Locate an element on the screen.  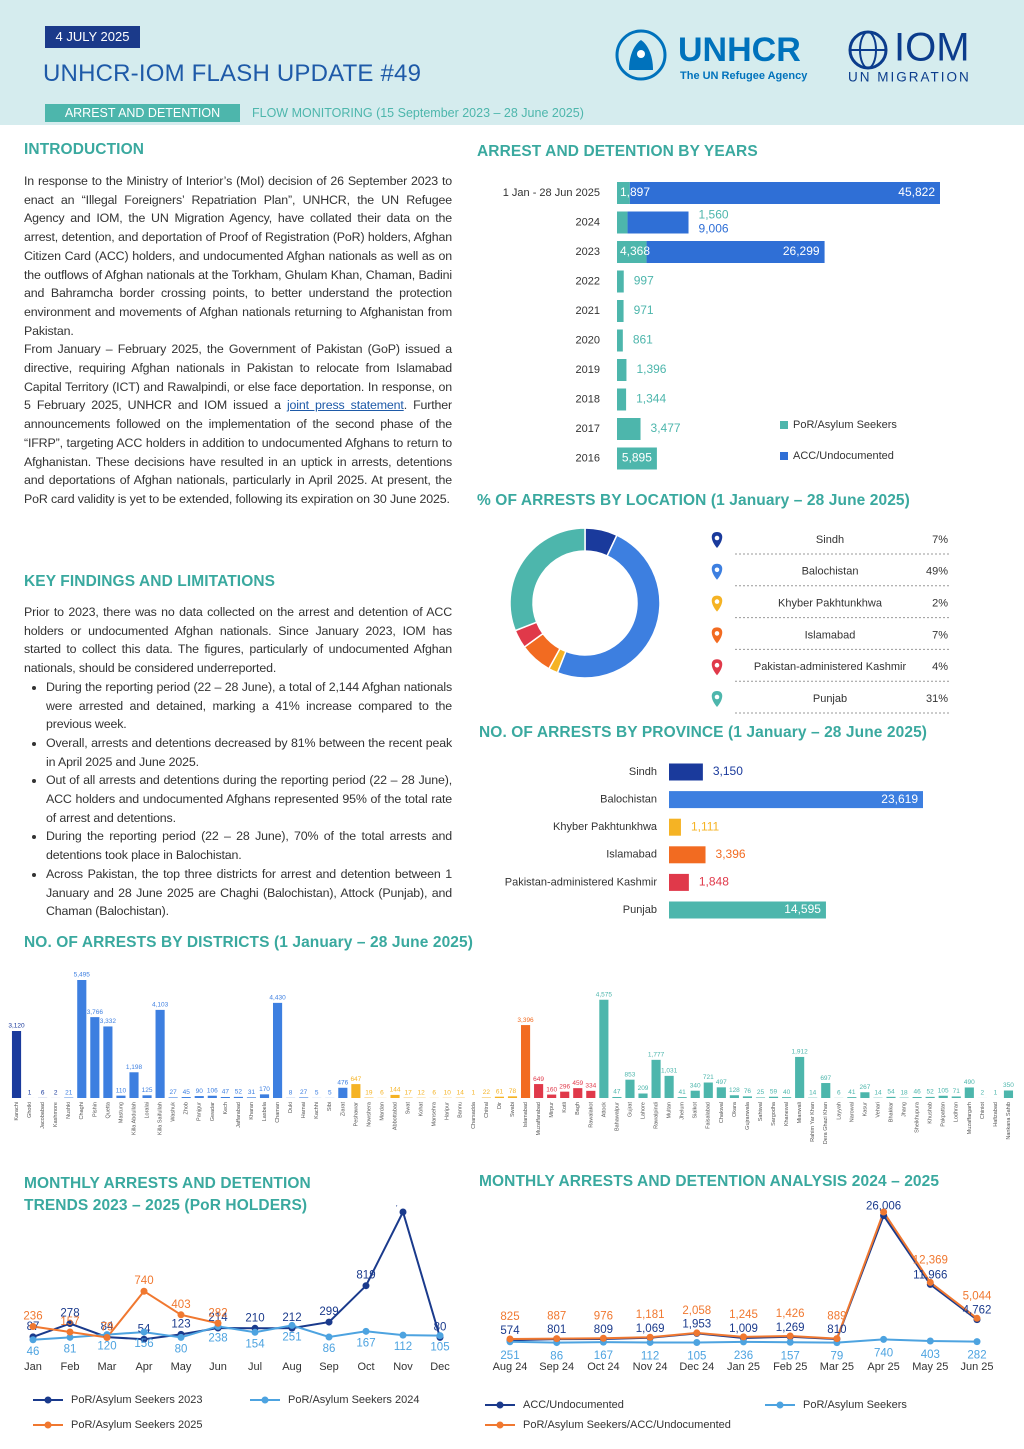
value-label: 157 is located at coordinates (790, 1356).